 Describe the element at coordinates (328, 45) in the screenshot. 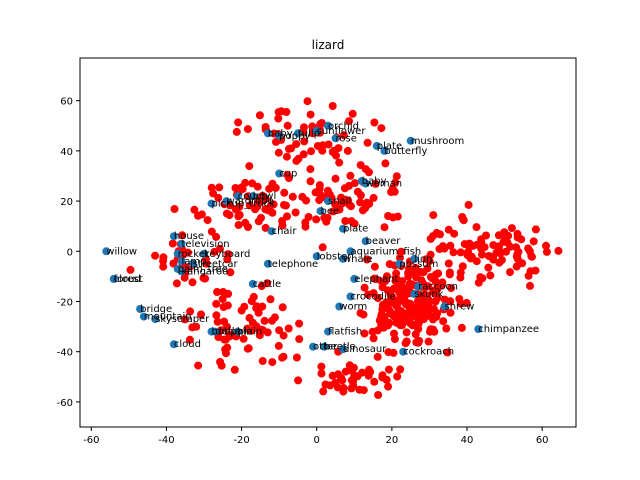

I see `chart-title: lizard` at that location.